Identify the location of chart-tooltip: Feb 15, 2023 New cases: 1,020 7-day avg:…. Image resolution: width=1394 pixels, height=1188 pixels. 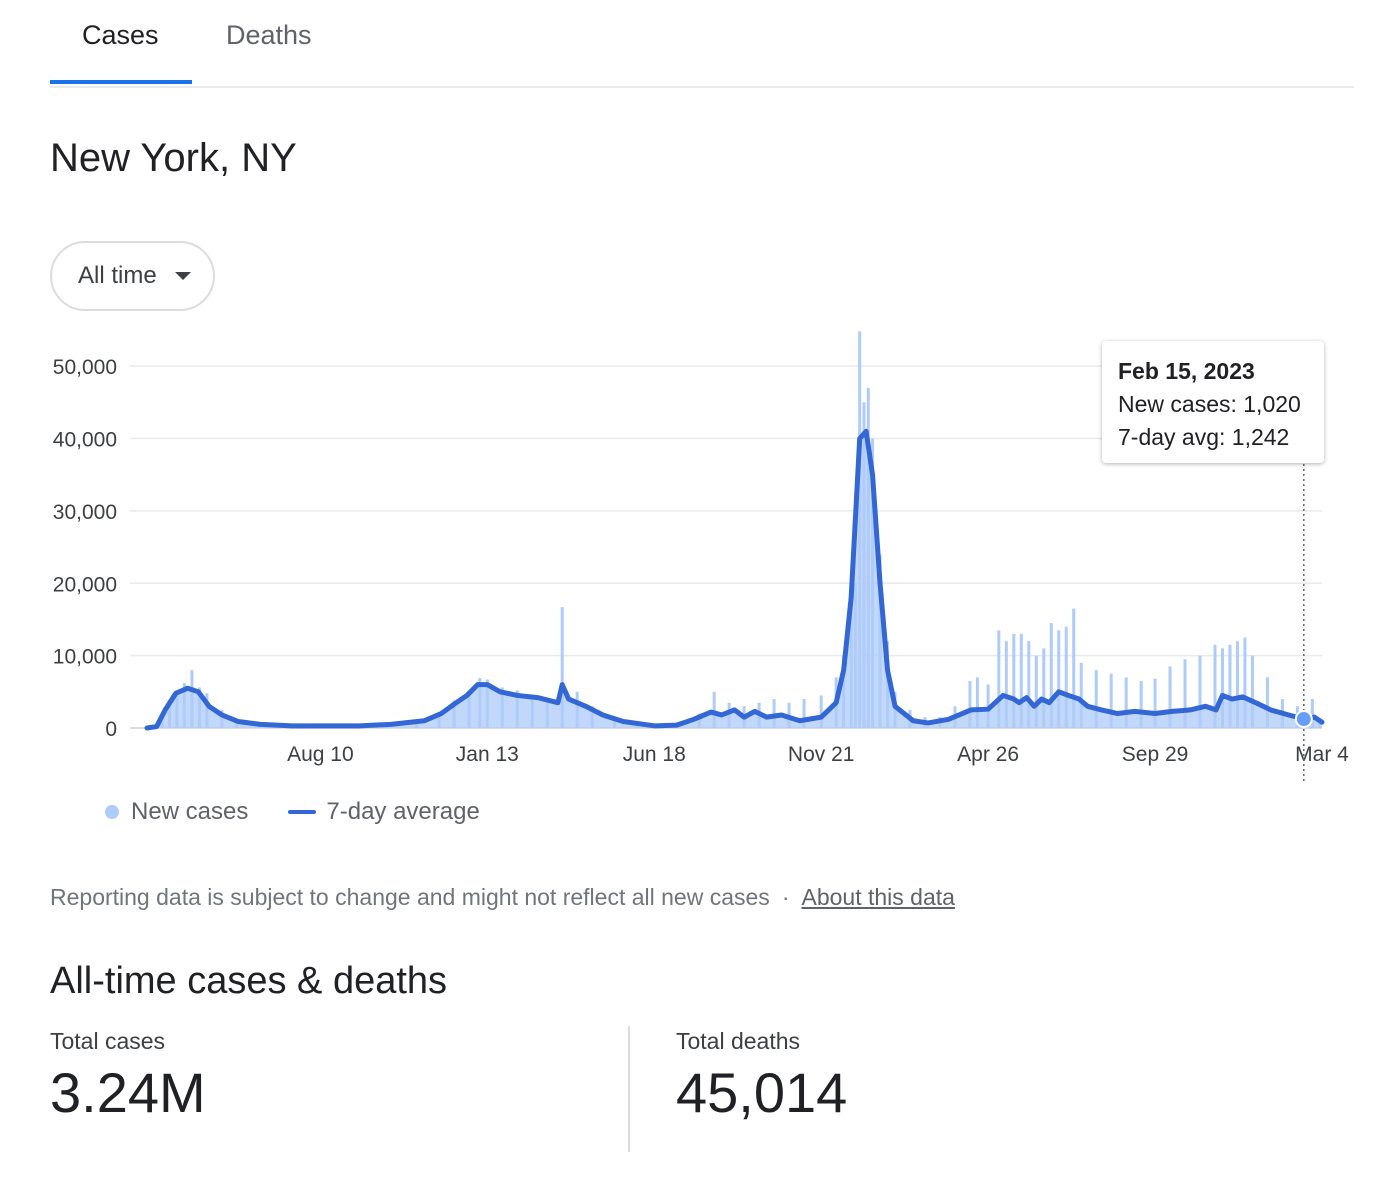
(1213, 402).